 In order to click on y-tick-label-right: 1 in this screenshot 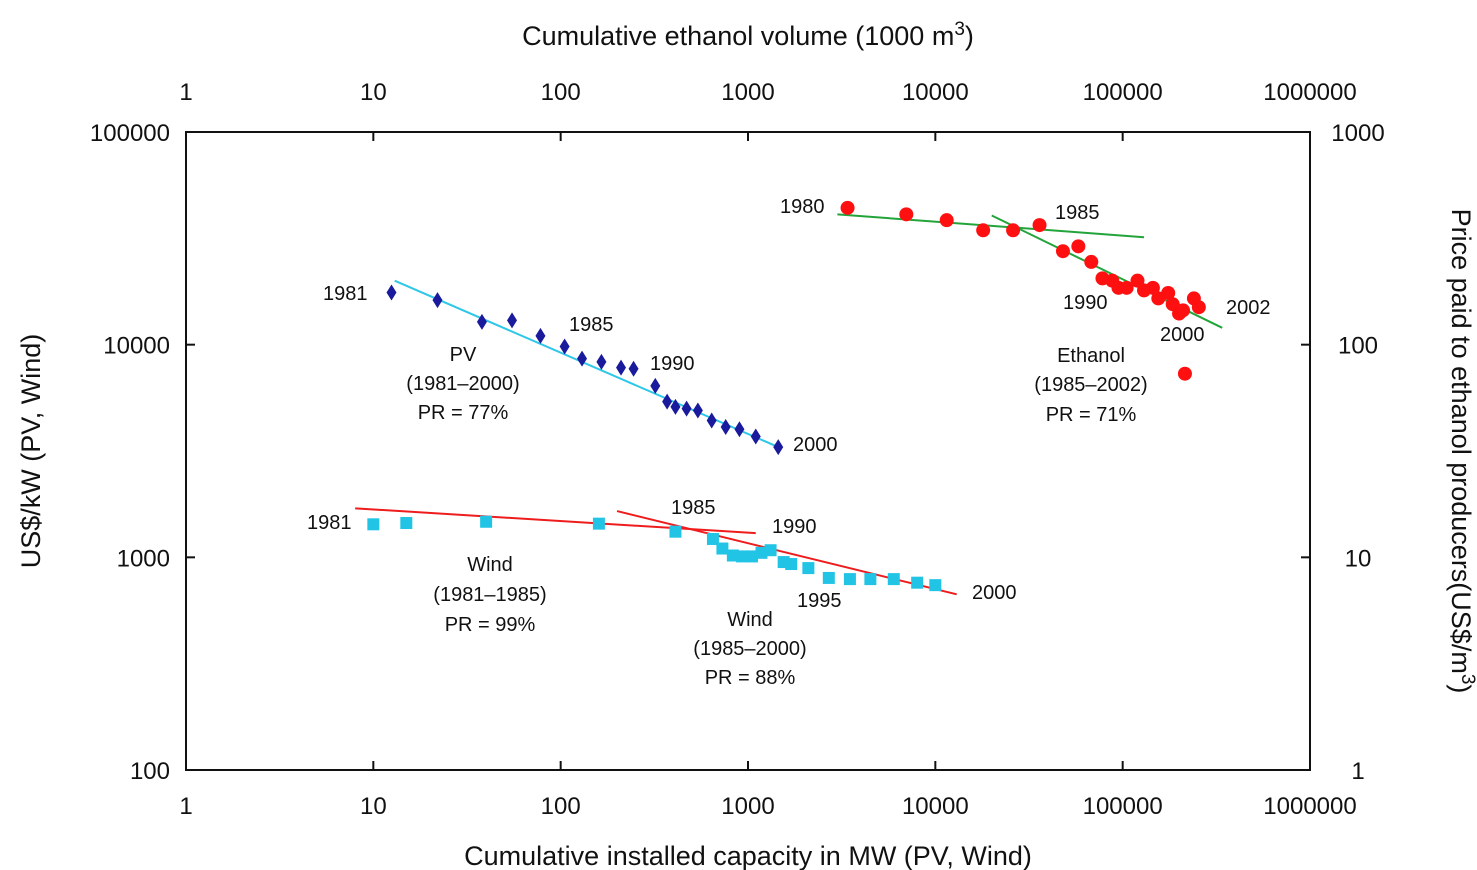, I will do `click(1357, 771)`.